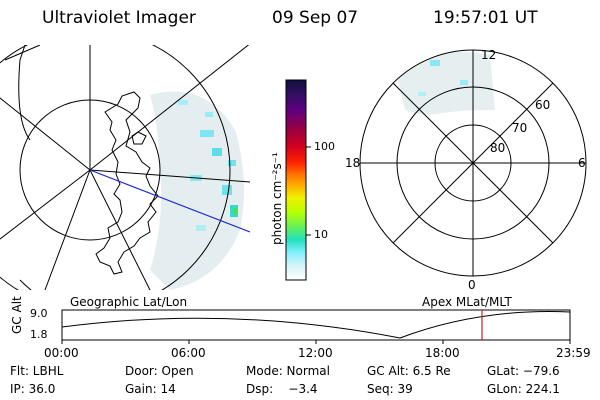 The width and height of the screenshot is (600, 400). Describe the element at coordinates (208, 165) in the screenshot. I see `uv-hotspots` at that location.